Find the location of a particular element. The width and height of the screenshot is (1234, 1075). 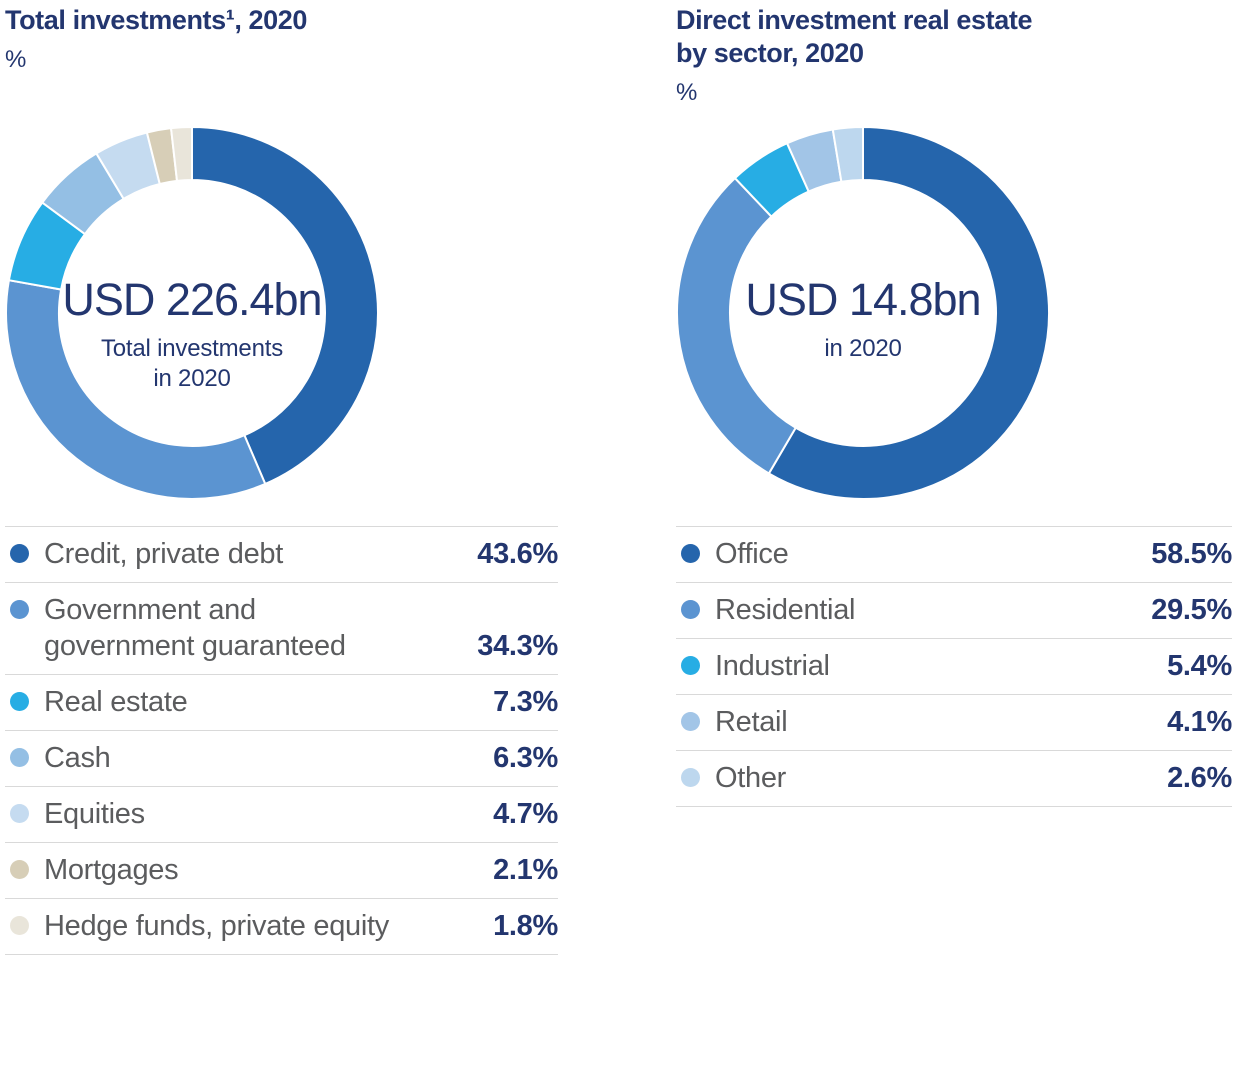

legend-item: Equities 4.7% is located at coordinates (281, 815).